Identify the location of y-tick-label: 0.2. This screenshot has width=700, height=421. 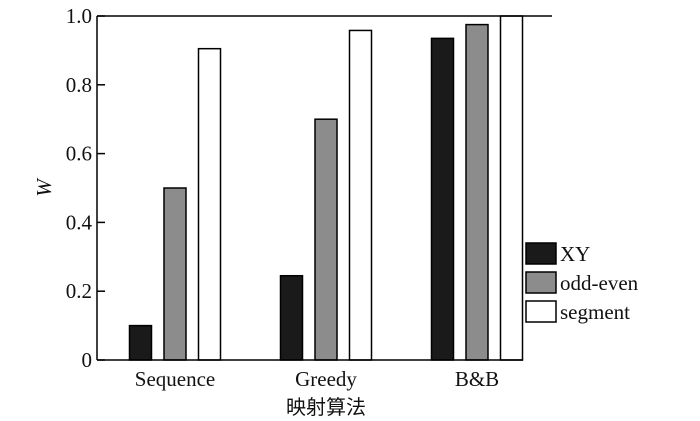
(79, 291).